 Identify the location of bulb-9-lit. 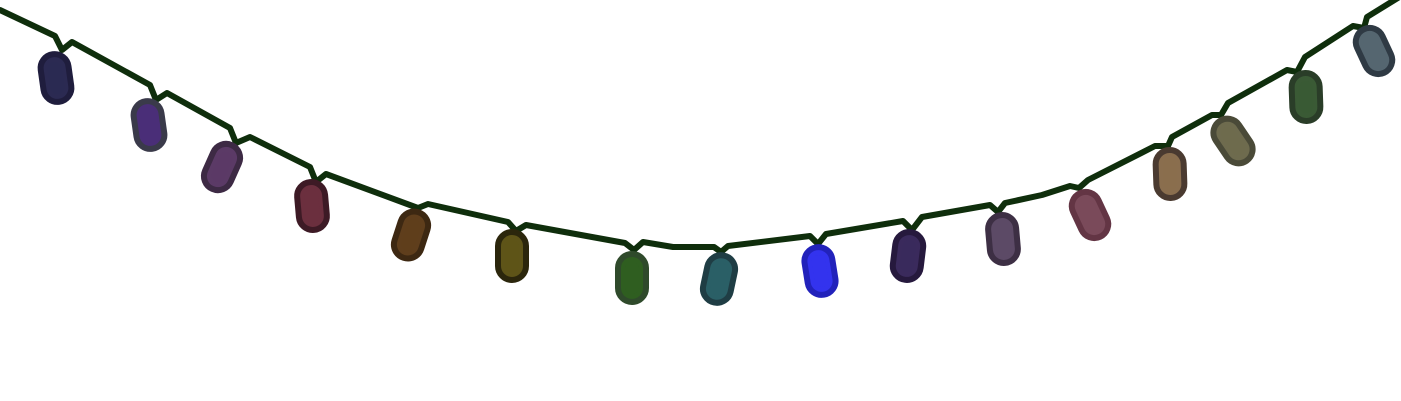
(820, 271).